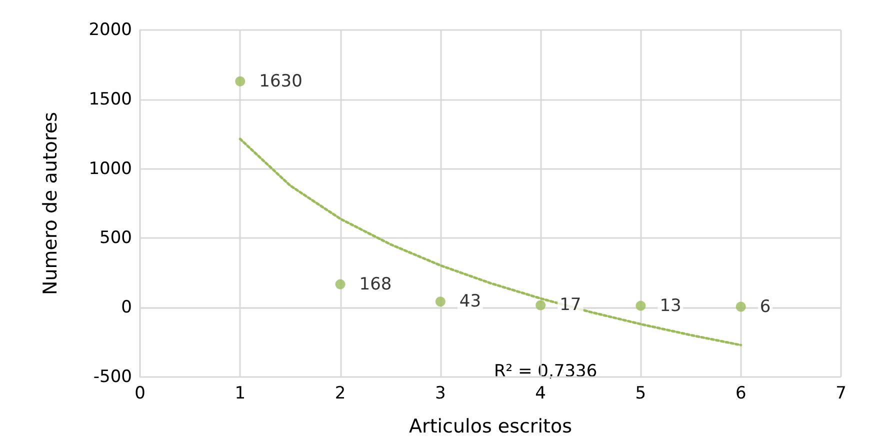  What do you see at coordinates (440, 394) in the screenshot?
I see `x-tick-label: 3` at bounding box center [440, 394].